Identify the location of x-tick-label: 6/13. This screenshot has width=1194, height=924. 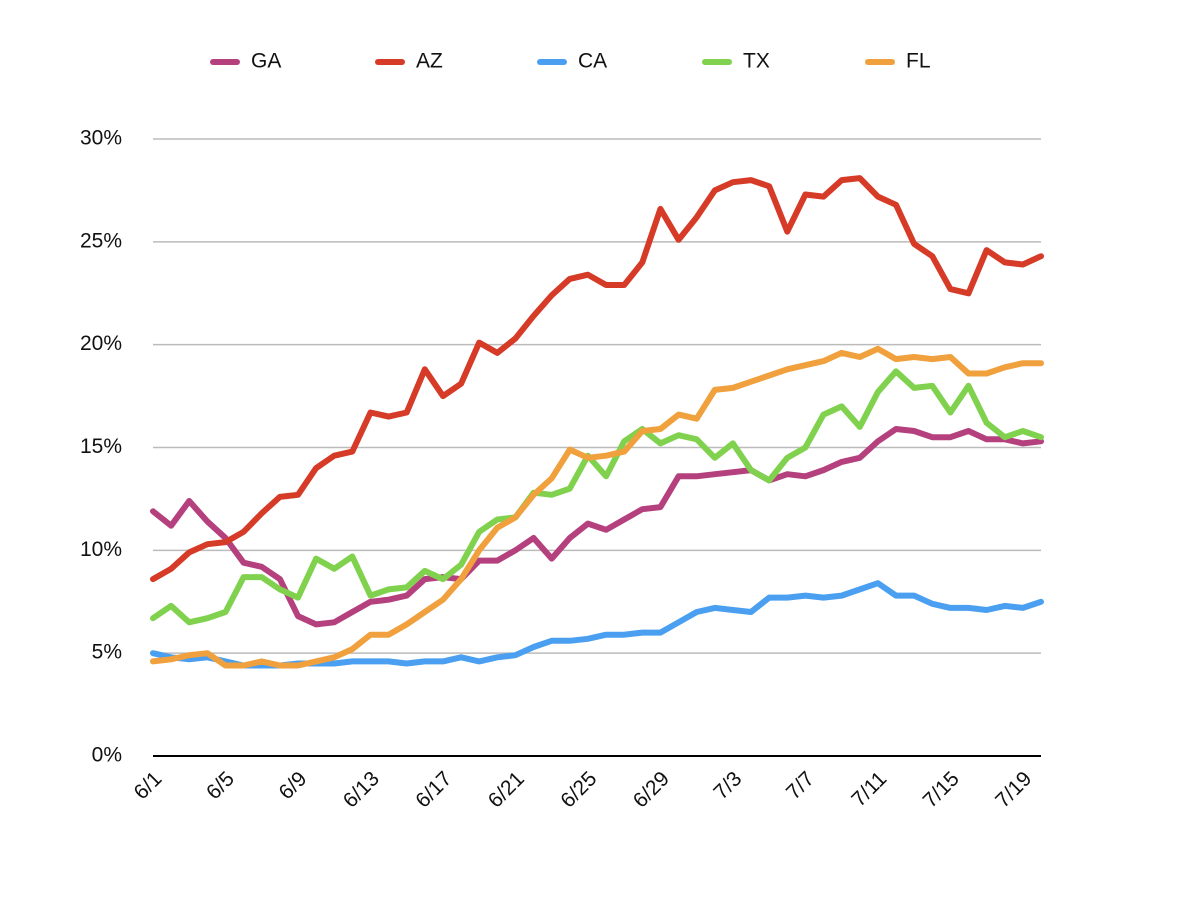
(361, 789).